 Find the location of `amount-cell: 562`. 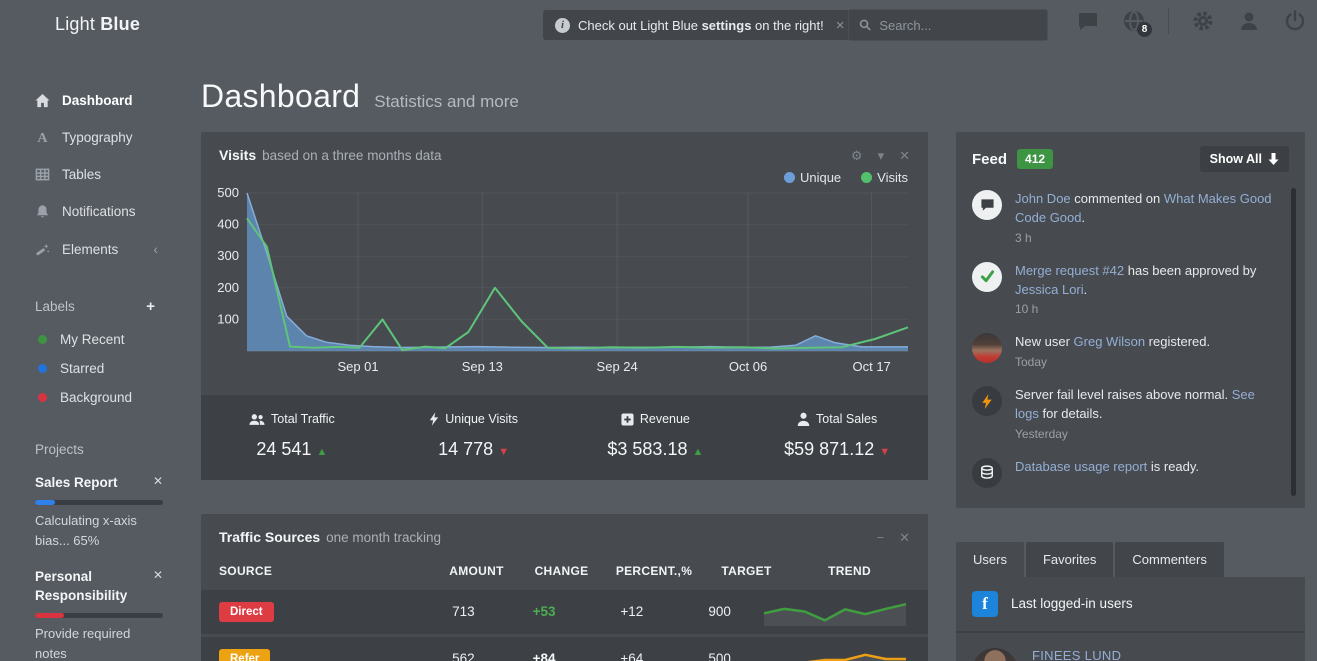

amount-cell: 562 is located at coordinates (463, 656).